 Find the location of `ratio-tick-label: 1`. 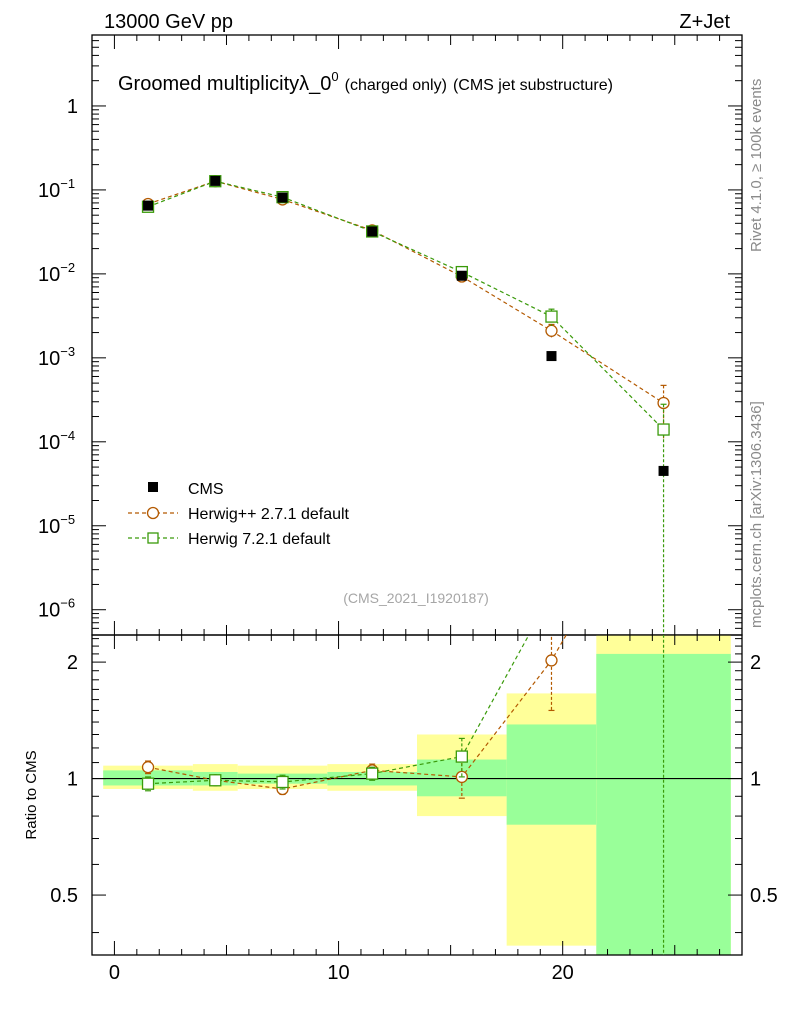

ratio-tick-label: 1 is located at coordinates (72, 780).